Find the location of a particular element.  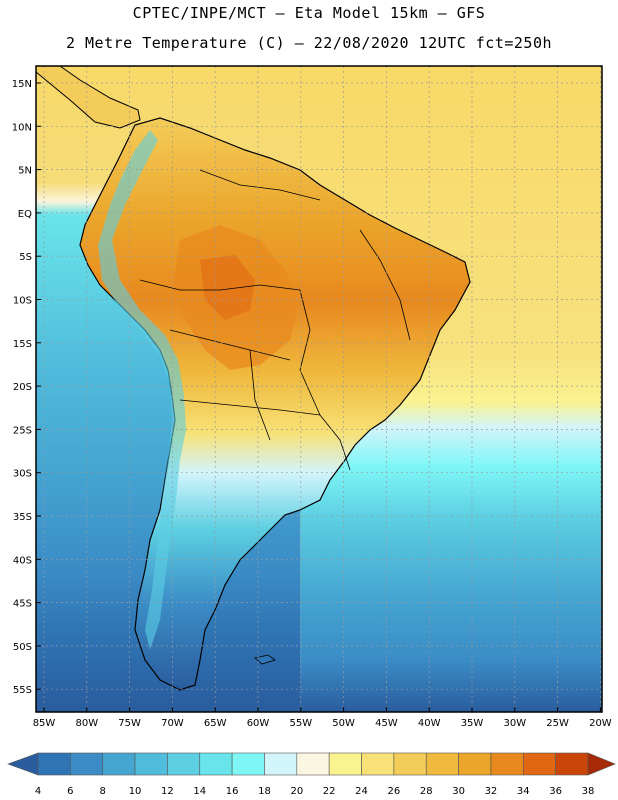

lon-label: 70W is located at coordinates (172, 723).